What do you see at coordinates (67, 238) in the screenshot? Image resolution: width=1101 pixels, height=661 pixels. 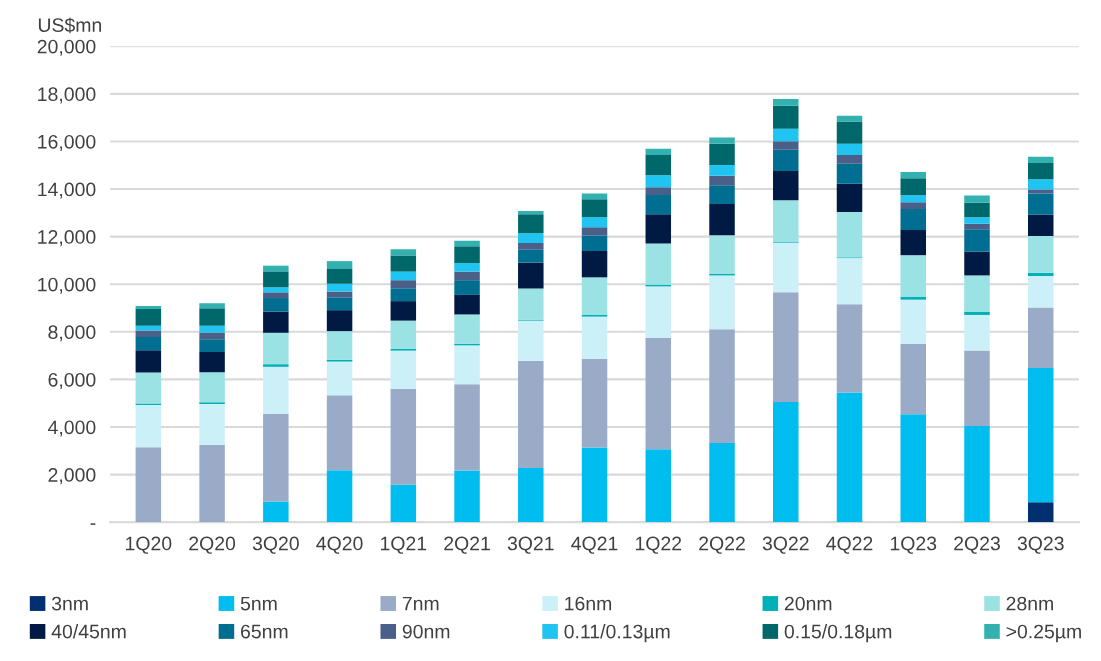 I see `y-tick-label: 12,000` at bounding box center [67, 238].